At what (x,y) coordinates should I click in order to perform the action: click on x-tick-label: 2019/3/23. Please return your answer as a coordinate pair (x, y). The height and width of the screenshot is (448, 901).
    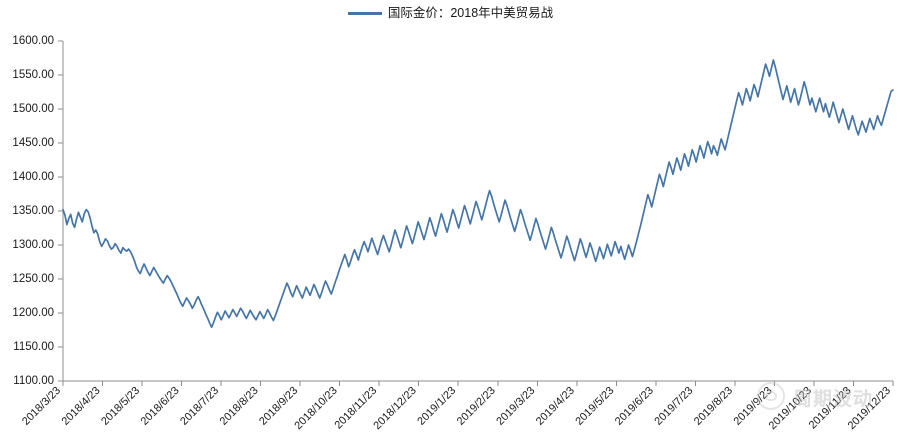
    Looking at the image, I should click on (515, 406).